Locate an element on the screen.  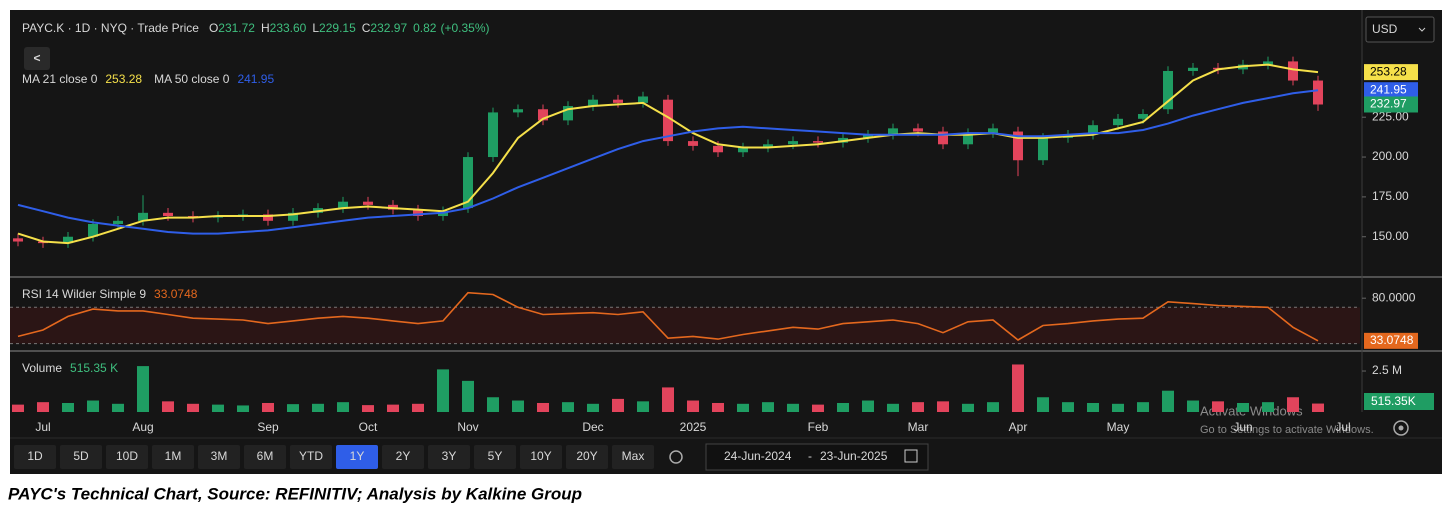
x-tick-label: 2025 is located at coordinates (693, 427).